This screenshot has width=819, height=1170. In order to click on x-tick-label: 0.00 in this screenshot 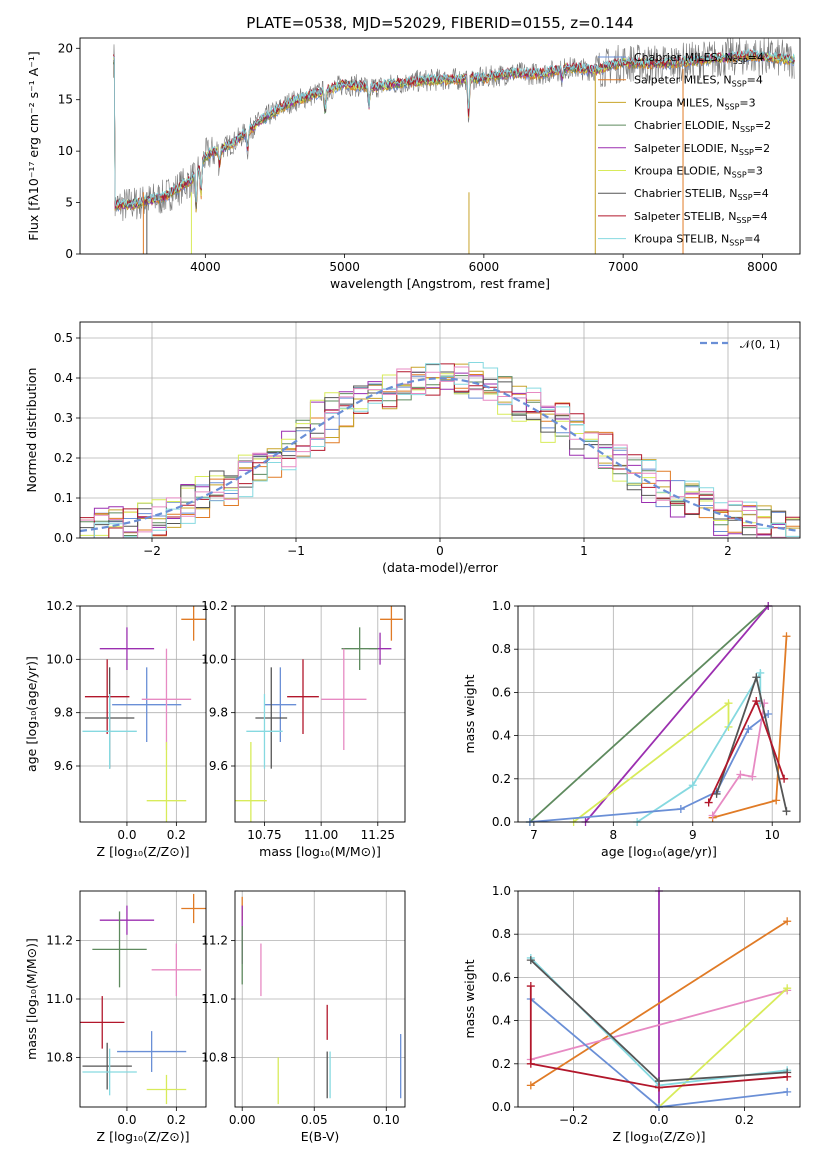, I will do `click(242, 1120)`.